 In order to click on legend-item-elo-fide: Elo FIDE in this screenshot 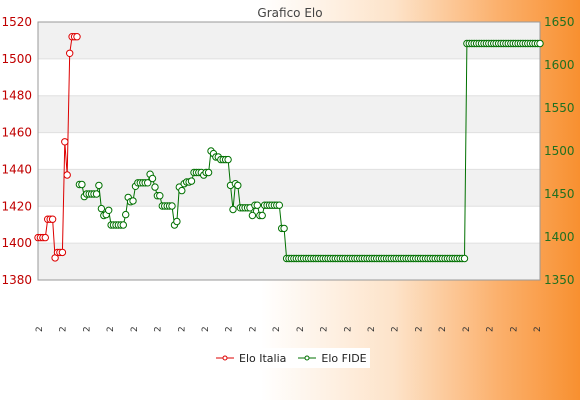, I will do `click(332, 358)`.